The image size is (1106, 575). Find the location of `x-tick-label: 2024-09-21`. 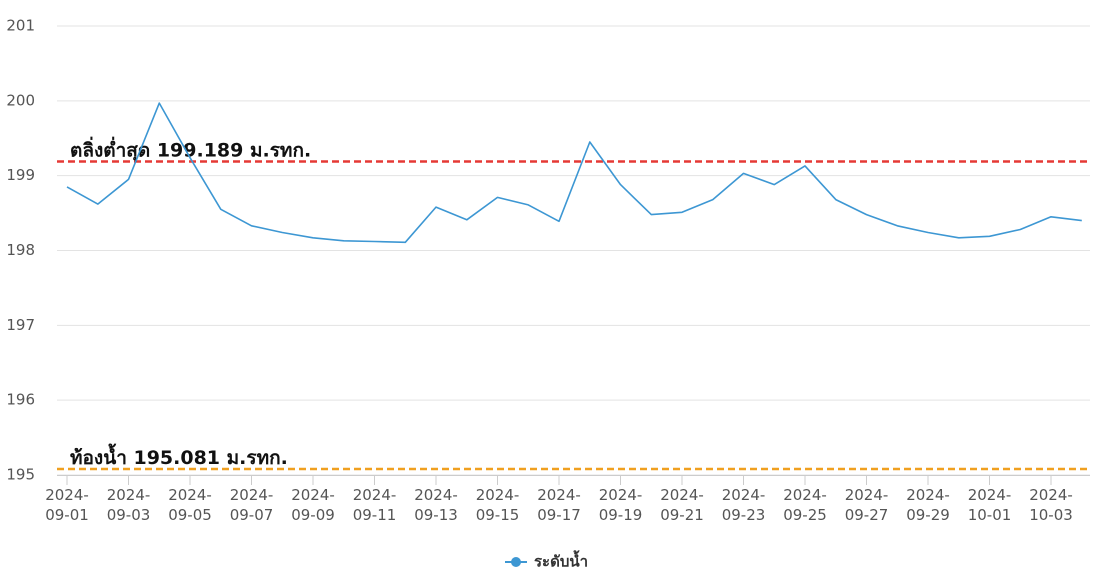

x-tick-label: 2024-09-21 is located at coordinates (682, 505).